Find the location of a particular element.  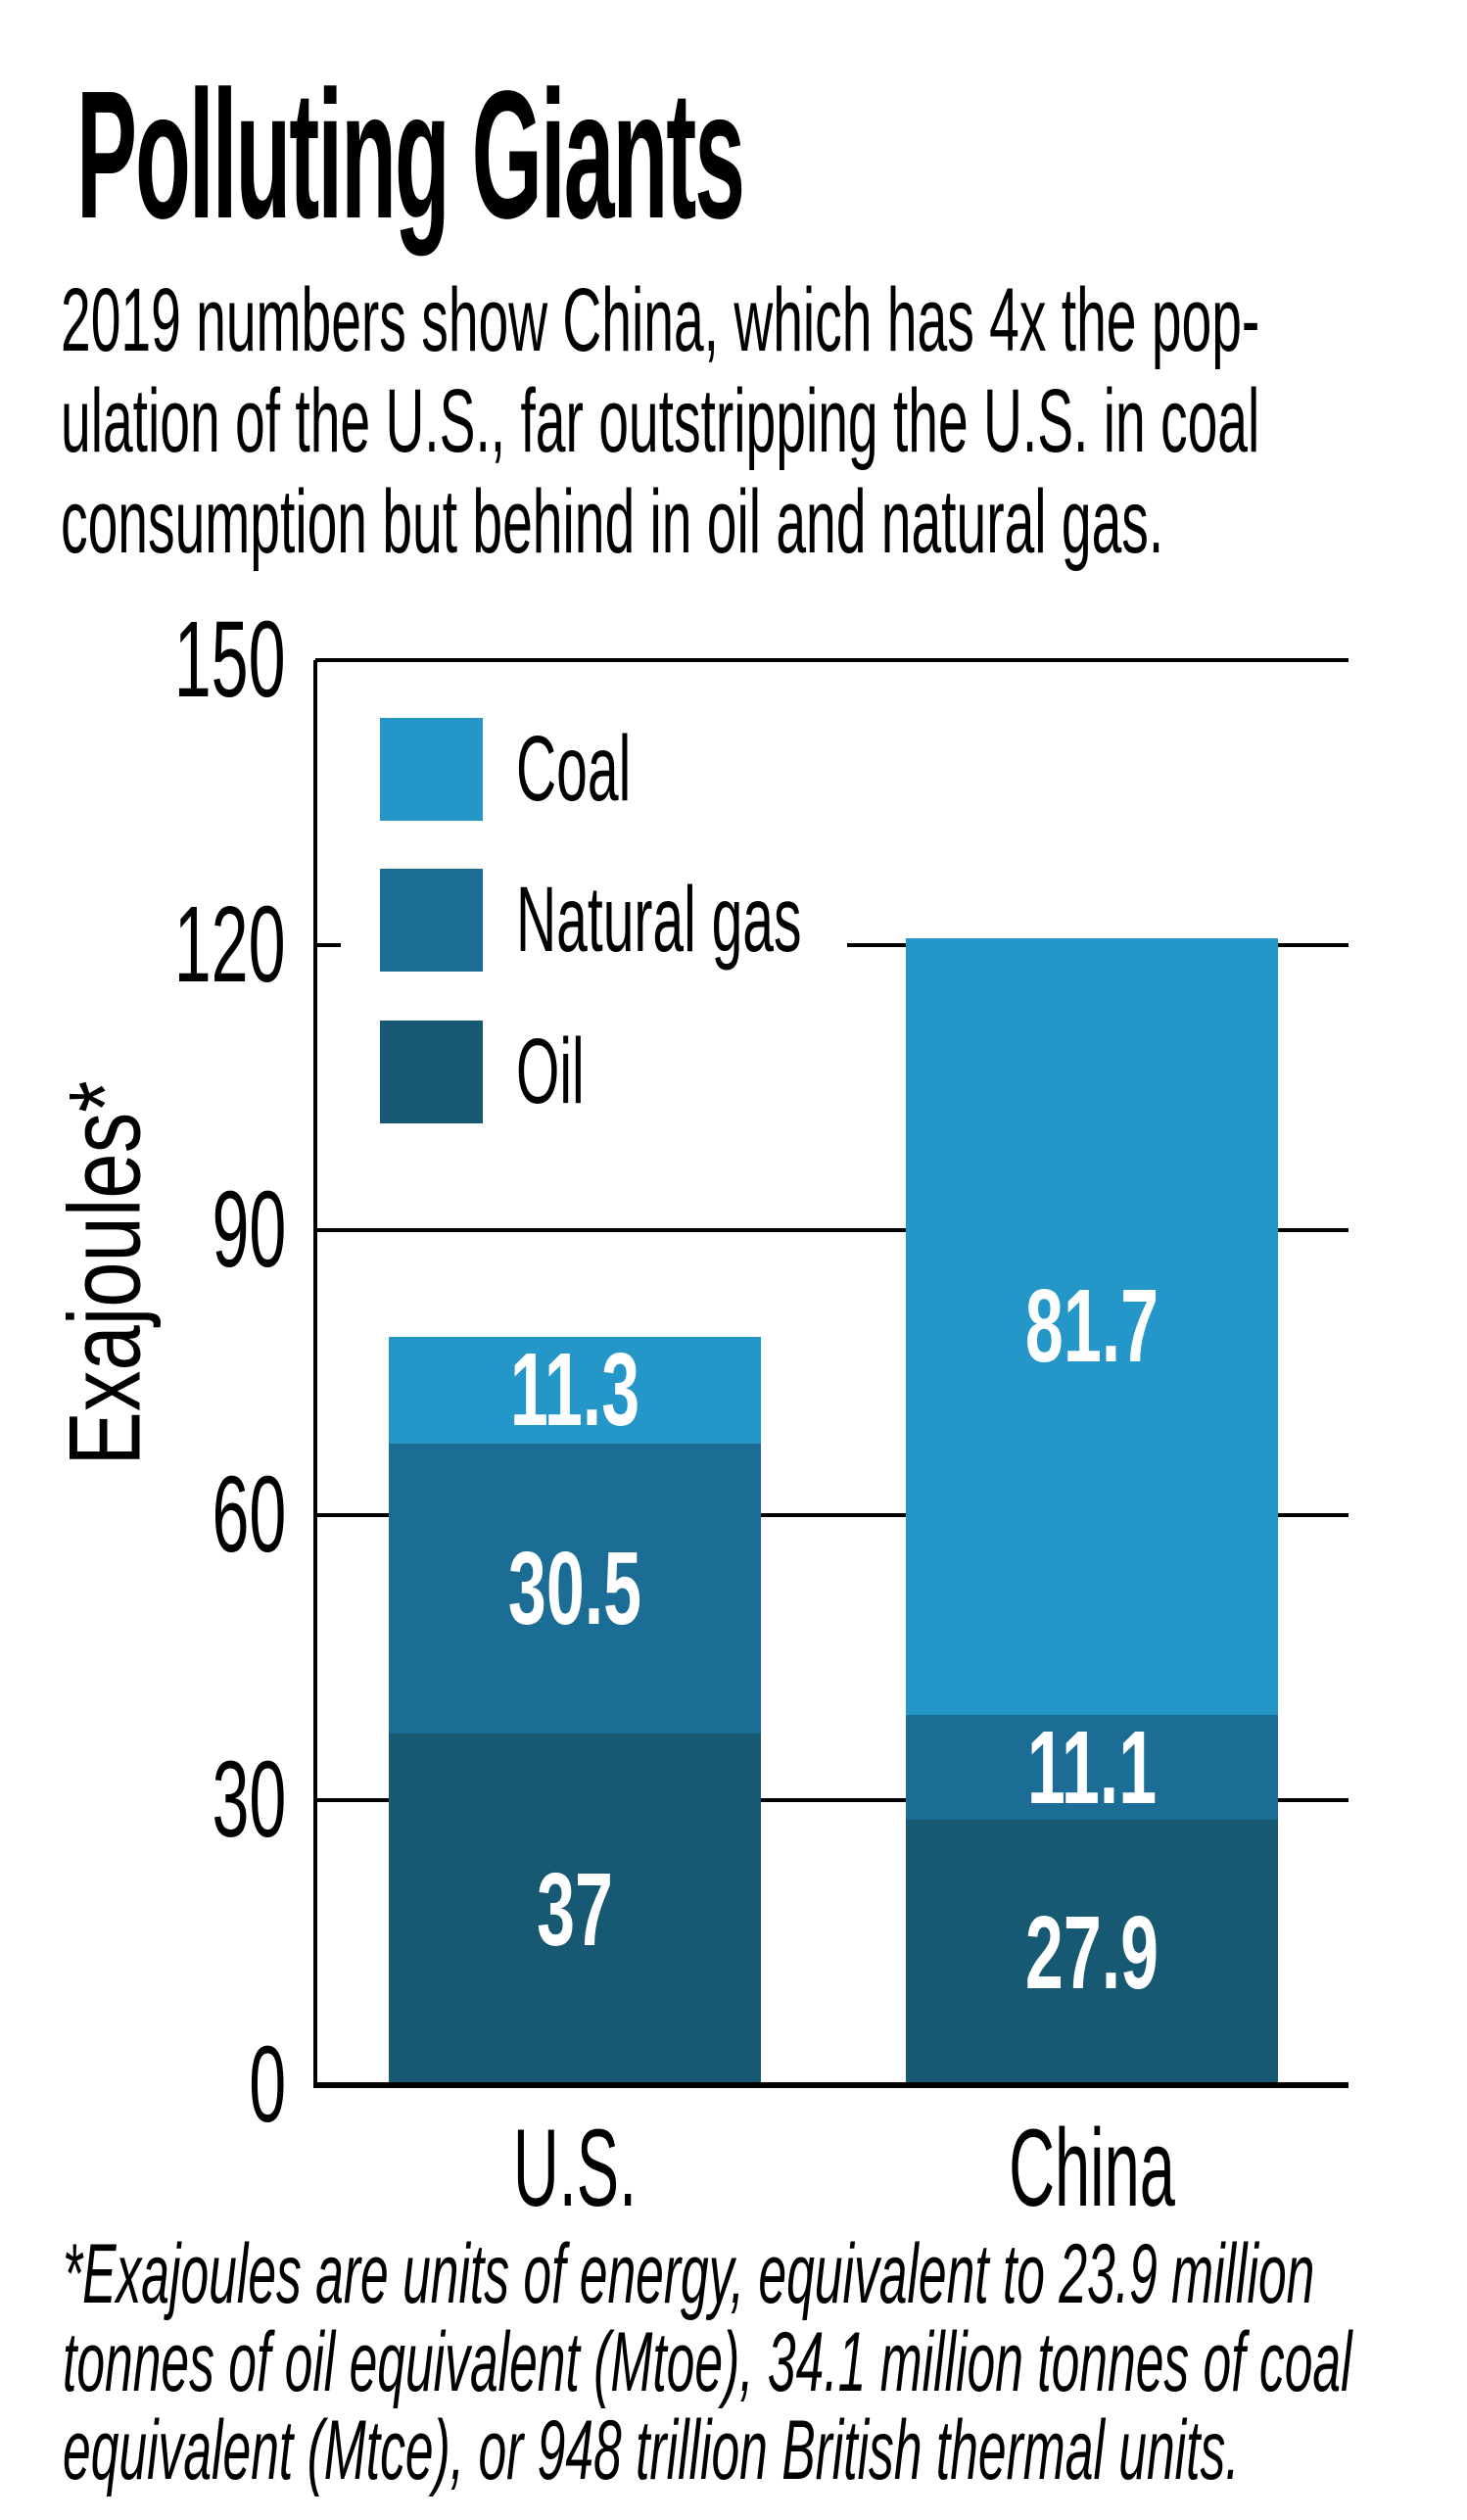

y-tick-label-30: 30 is located at coordinates (249, 1799).